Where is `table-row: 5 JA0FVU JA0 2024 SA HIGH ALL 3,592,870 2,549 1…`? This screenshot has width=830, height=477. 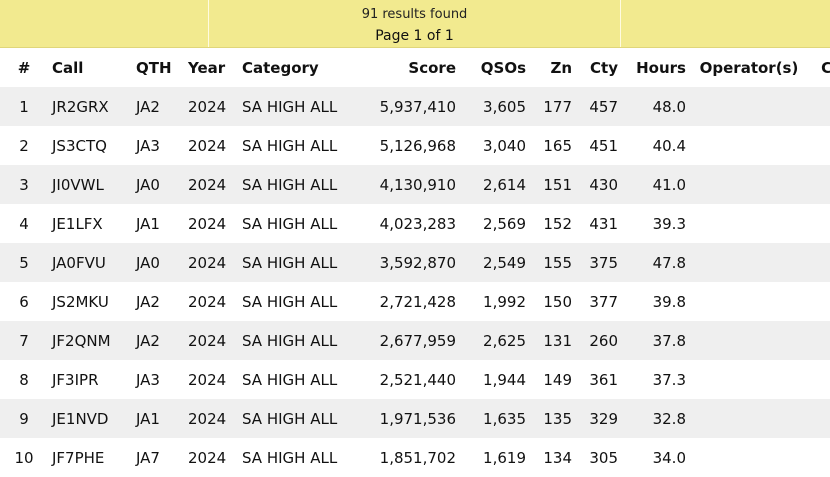
table-row: 5 JA0FVU JA0 2024 SA HIGH ALL 3,592,870 2,549 1… is located at coordinates (415, 262).